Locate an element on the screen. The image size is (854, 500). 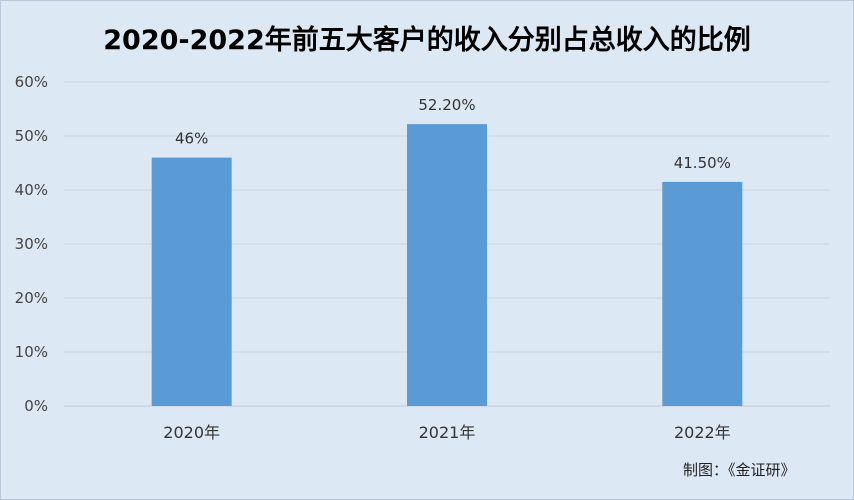
y-tick-label: 30% is located at coordinates (31, 244).